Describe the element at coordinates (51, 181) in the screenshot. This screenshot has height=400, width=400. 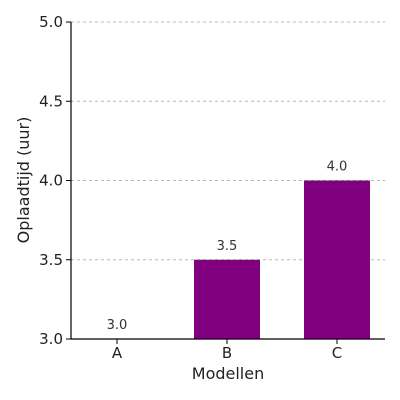
I see `y-tick-label: 4.0` at that location.